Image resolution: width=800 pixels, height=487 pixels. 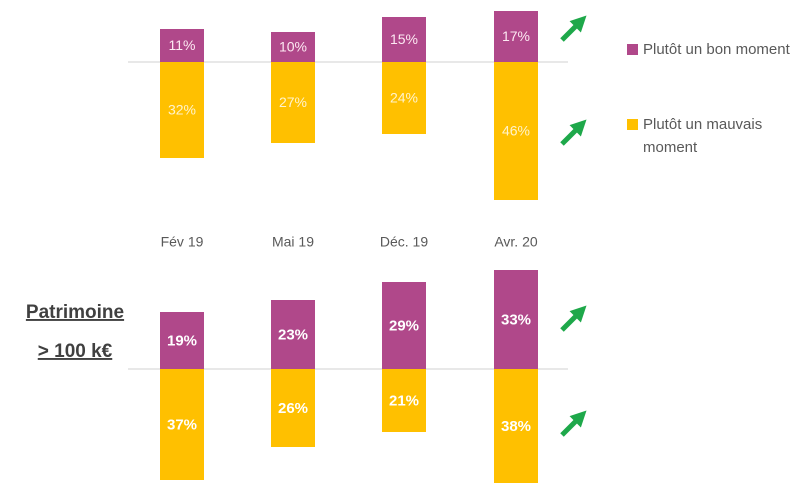 I want to click on value-label: 10%, so click(x=293, y=47).